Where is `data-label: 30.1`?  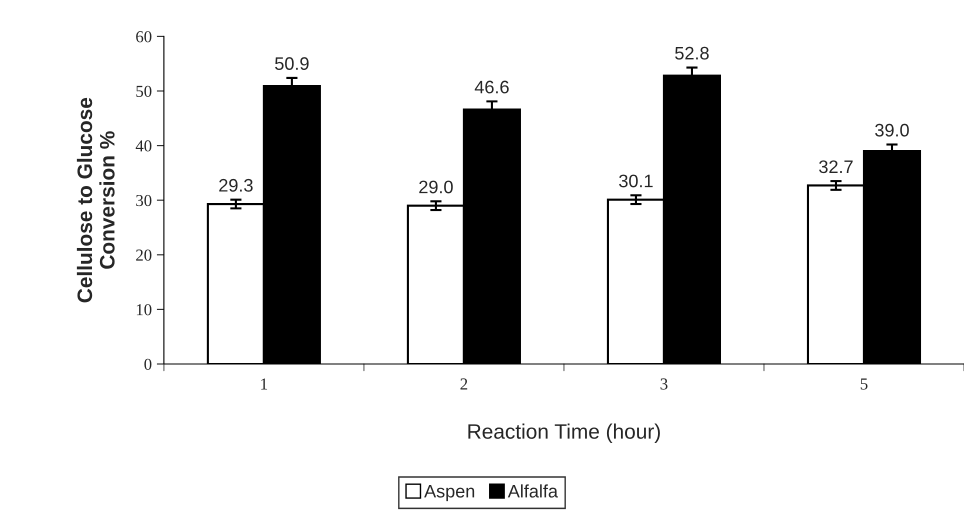 data-label: 30.1 is located at coordinates (636, 181).